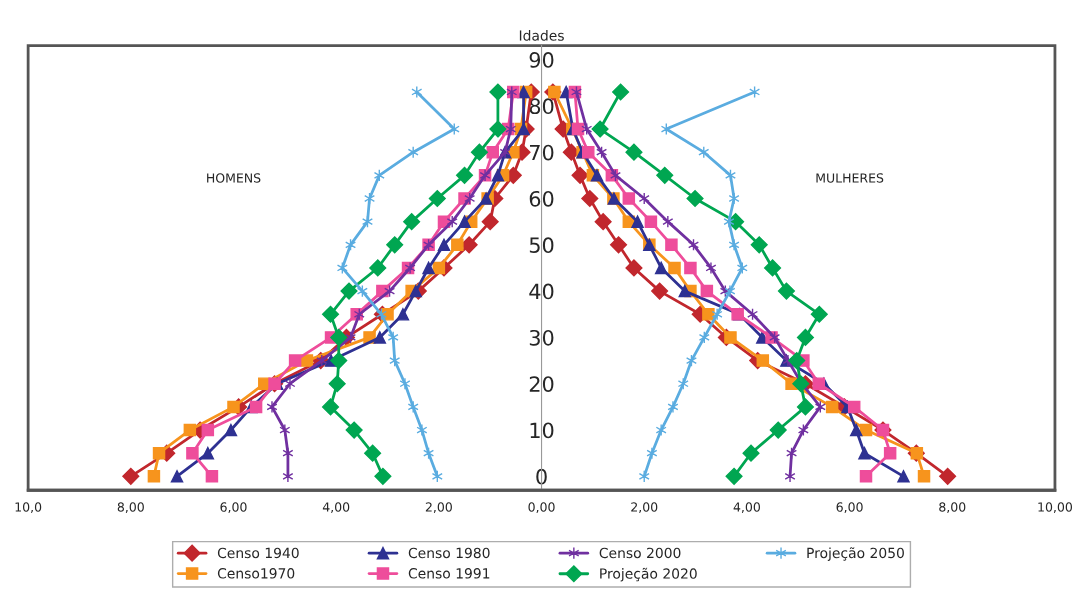 This screenshot has width=1082, height=609. What do you see at coordinates (28, 507) in the screenshot?
I see `x-tick-label: 10,0` at bounding box center [28, 507].